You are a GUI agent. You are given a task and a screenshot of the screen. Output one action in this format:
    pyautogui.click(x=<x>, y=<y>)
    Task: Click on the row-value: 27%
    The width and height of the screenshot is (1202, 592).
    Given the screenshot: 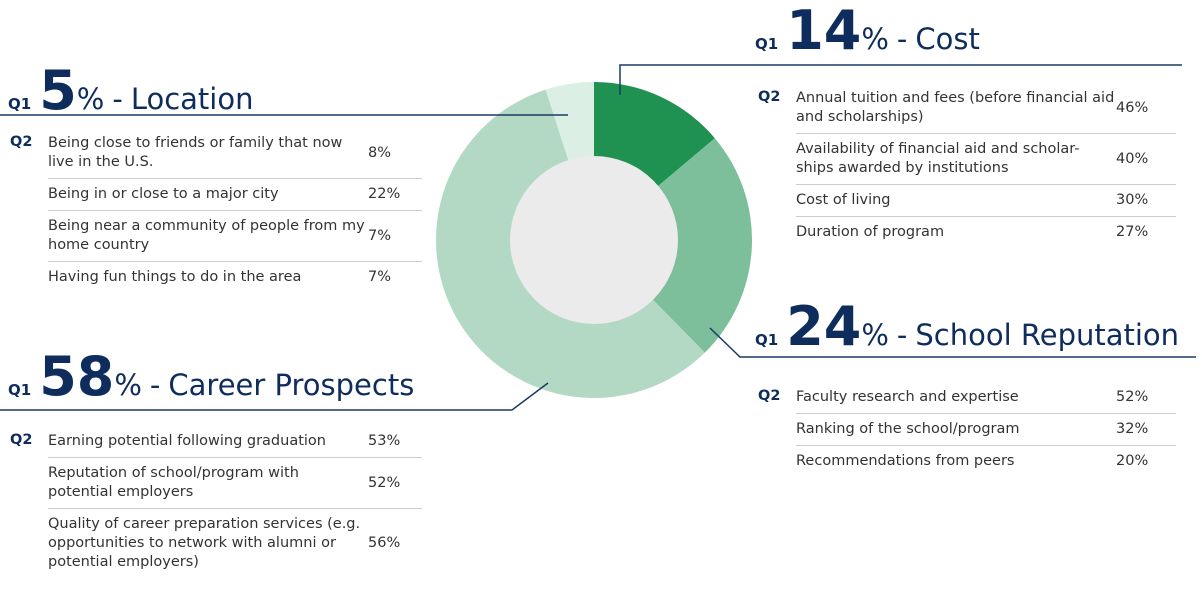 What is the action you would take?
    pyautogui.click(x=1132, y=232)
    